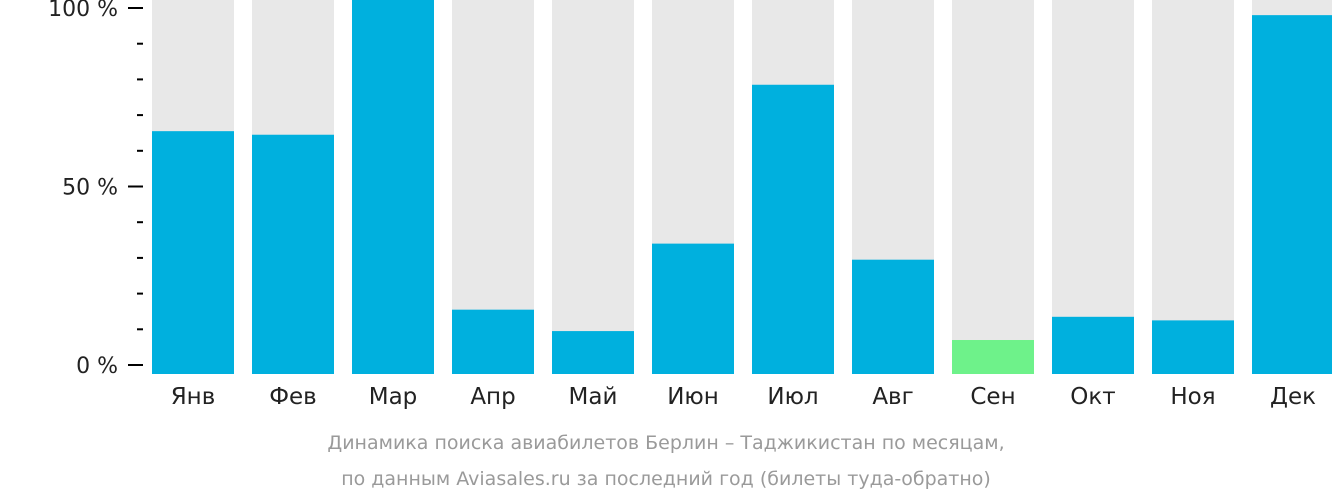  What do you see at coordinates (792, 397) in the screenshot?
I see `x-tick-label: Июл` at bounding box center [792, 397].